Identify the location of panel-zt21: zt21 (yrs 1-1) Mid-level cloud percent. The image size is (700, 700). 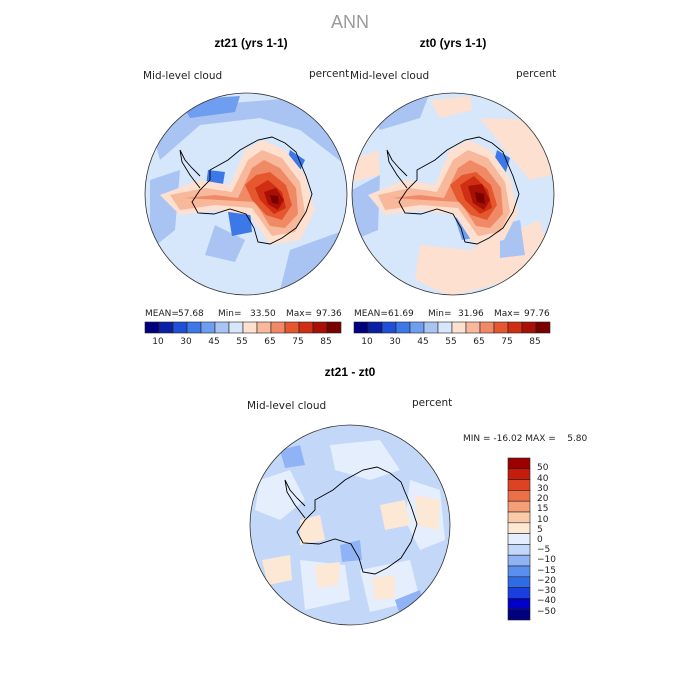
(246, 191).